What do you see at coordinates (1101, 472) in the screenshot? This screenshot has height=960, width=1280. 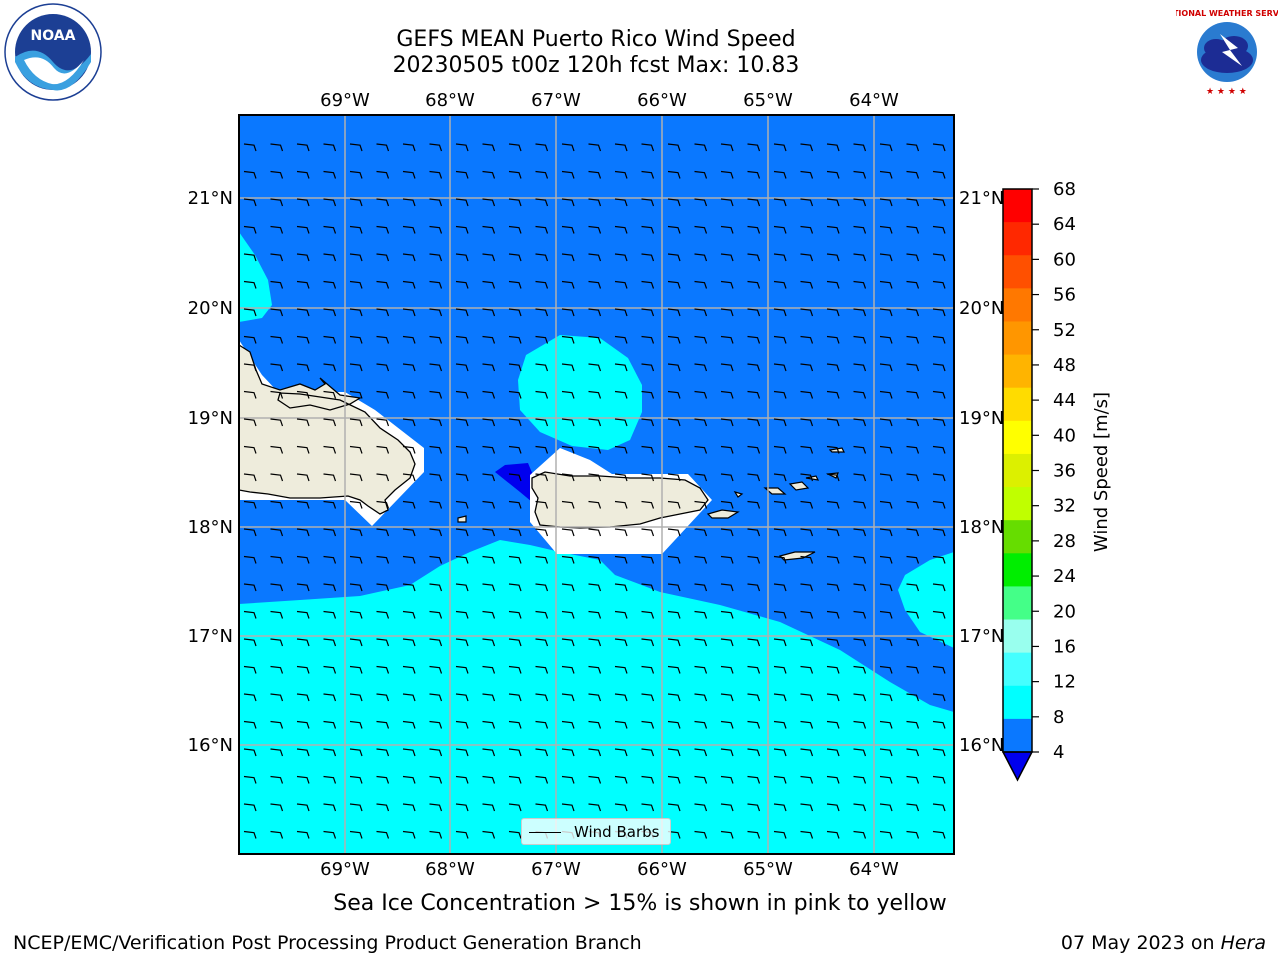 I see `colorbar-label: Wind Speed [m/s]` at bounding box center [1101, 472].